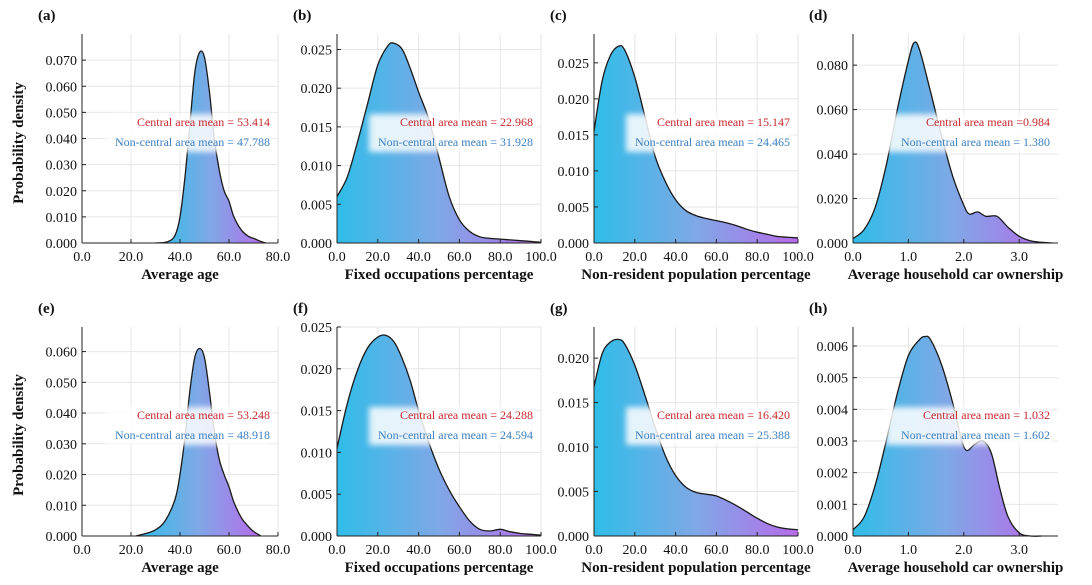 The image size is (1092, 585). I want to click on y-tick-label: 0.050, so click(62, 113).